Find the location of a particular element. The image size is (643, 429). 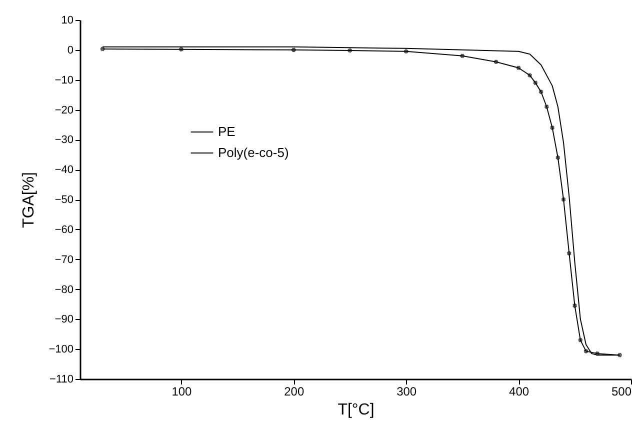

y-tick-label: −110 is located at coordinates (62, 380).